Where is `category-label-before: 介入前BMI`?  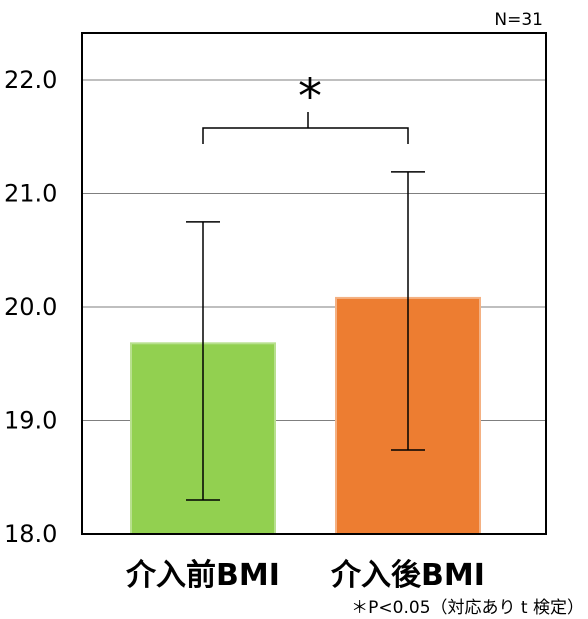
category-label-before: 介入前BMI is located at coordinates (202, 575).